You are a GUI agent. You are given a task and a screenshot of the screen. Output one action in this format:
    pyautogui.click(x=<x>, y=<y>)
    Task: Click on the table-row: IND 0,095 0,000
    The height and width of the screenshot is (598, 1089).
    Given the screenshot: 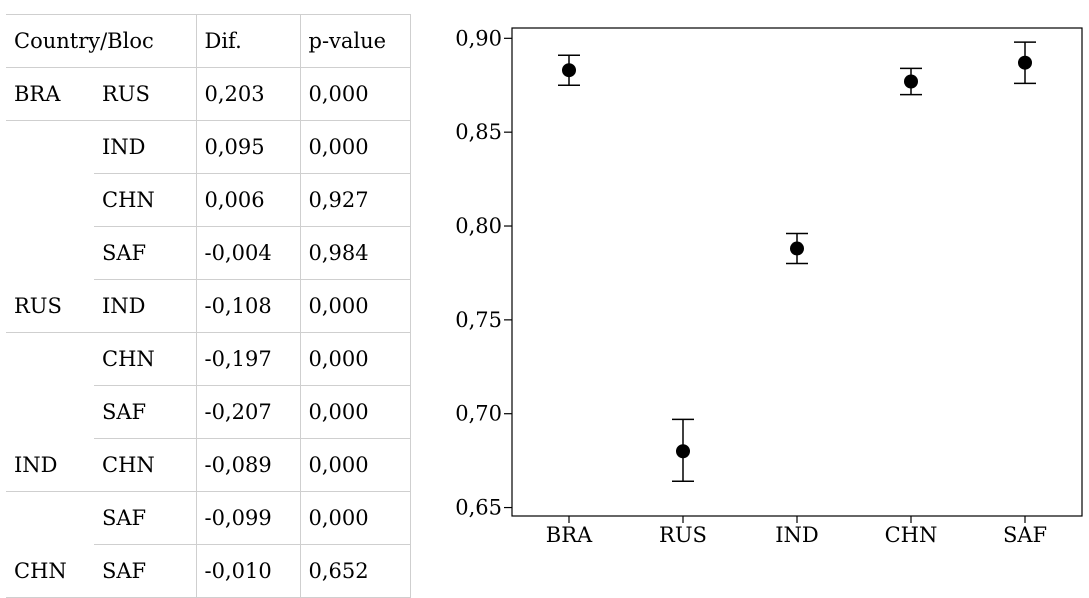 What is the action you would take?
    pyautogui.click(x=208, y=147)
    